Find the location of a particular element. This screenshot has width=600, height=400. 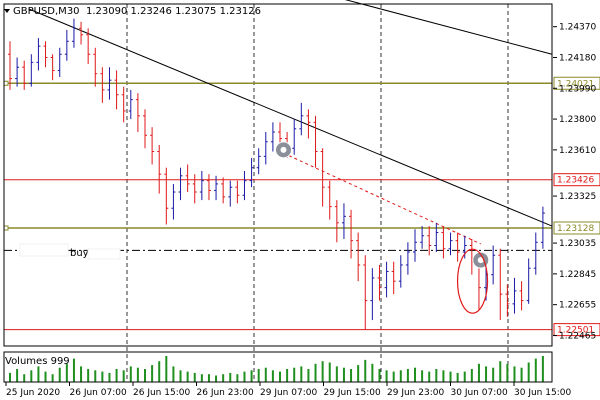

level-price-label: 1.22501 is located at coordinates (575, 331).